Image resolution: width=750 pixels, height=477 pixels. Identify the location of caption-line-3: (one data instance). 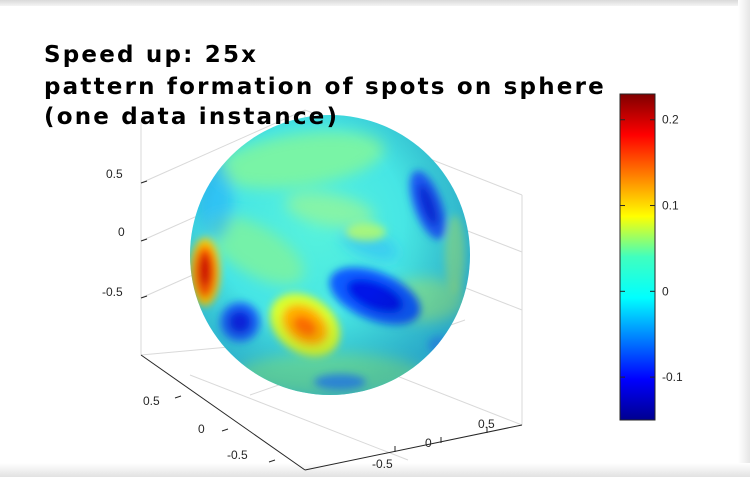
(192, 117).